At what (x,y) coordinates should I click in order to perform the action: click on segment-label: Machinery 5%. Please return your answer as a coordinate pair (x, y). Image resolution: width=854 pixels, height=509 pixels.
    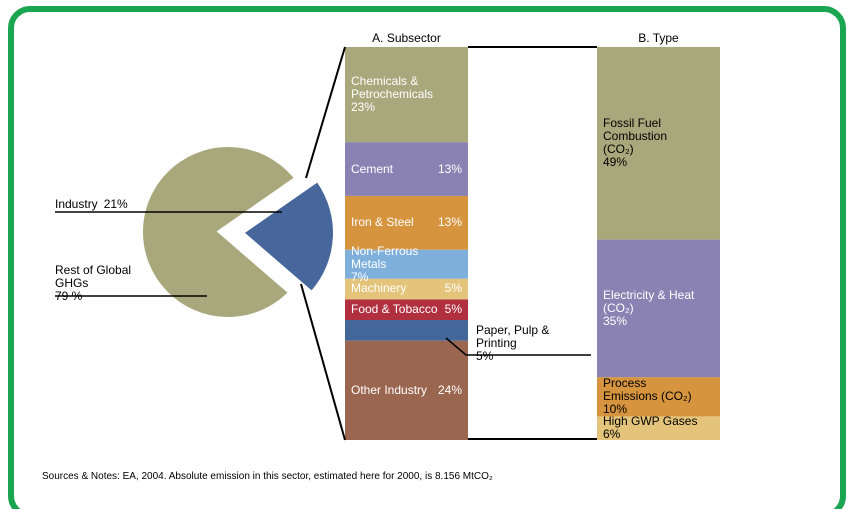
    Looking at the image, I should click on (406, 289).